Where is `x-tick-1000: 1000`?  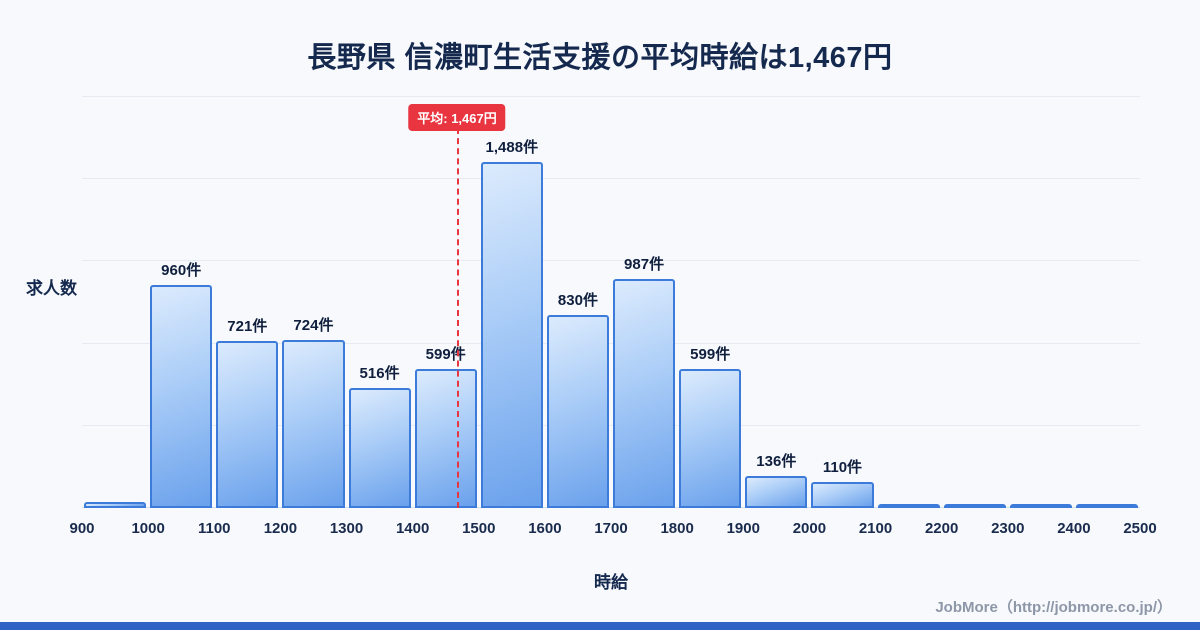 x-tick-1000: 1000 is located at coordinates (148, 528).